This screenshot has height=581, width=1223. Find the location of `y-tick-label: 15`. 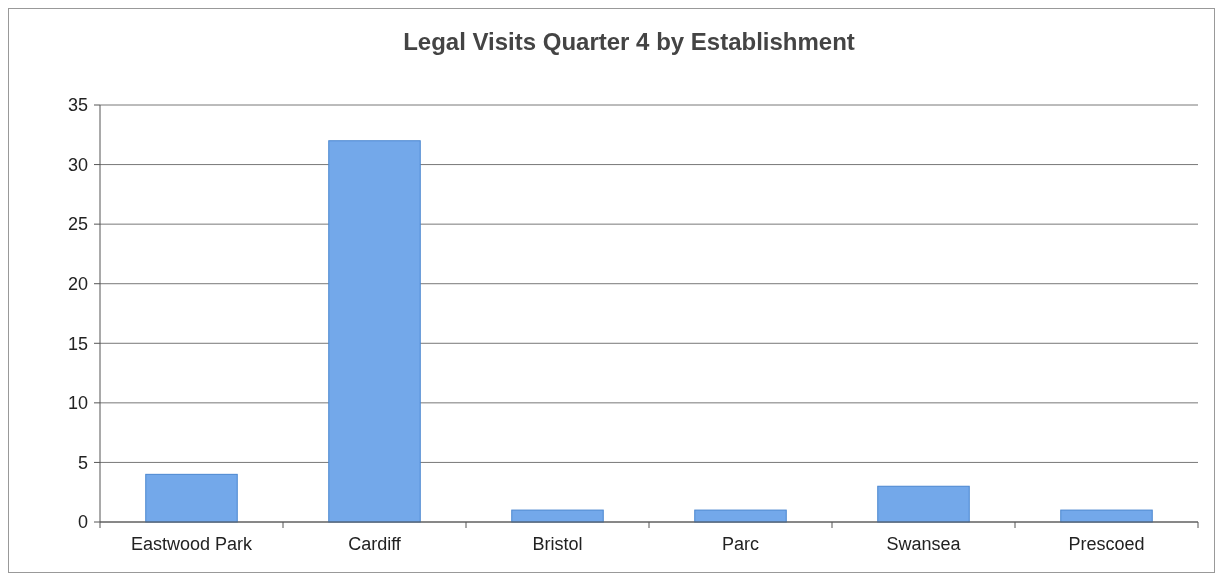

y-tick-label: 15 is located at coordinates (77, 343).